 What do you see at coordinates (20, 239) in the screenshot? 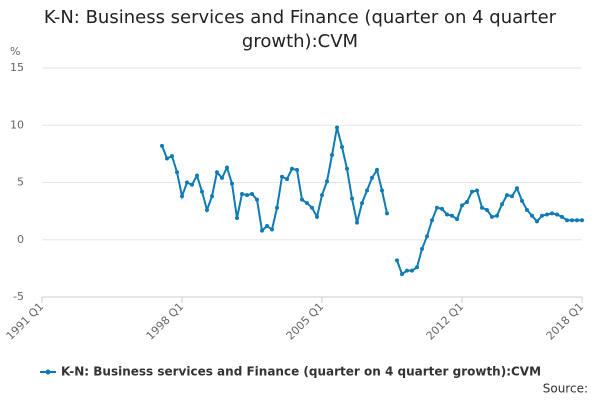
I see `y-tick-label: 0` at bounding box center [20, 239].